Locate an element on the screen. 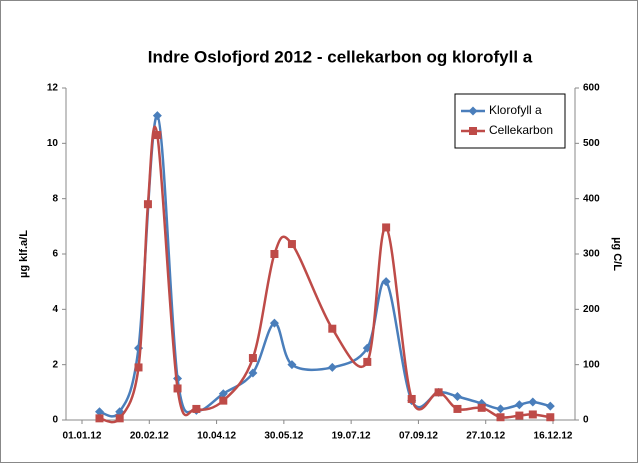 The width and height of the screenshot is (638, 468). x-tick-label: 20.02.12 is located at coordinates (149, 436).